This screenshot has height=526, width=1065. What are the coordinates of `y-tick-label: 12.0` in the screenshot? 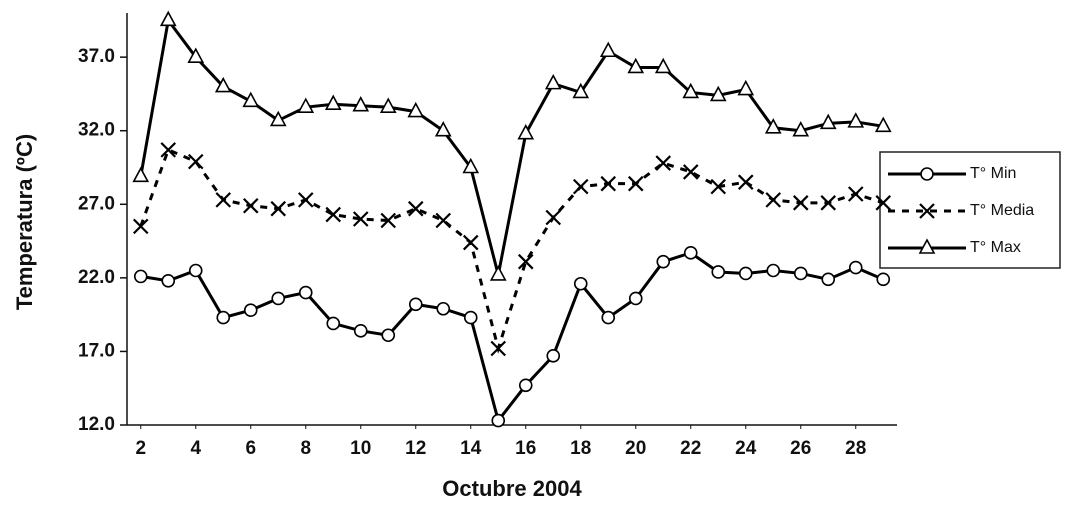 It's located at (96, 424).